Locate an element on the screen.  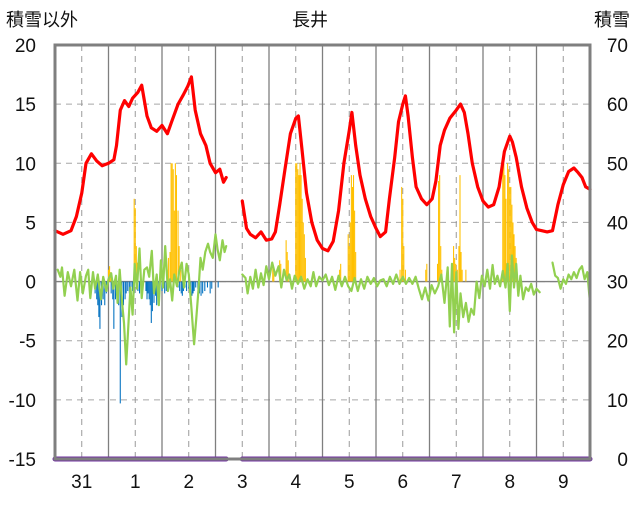
x-tick-label: 2 is located at coordinates (188, 482).